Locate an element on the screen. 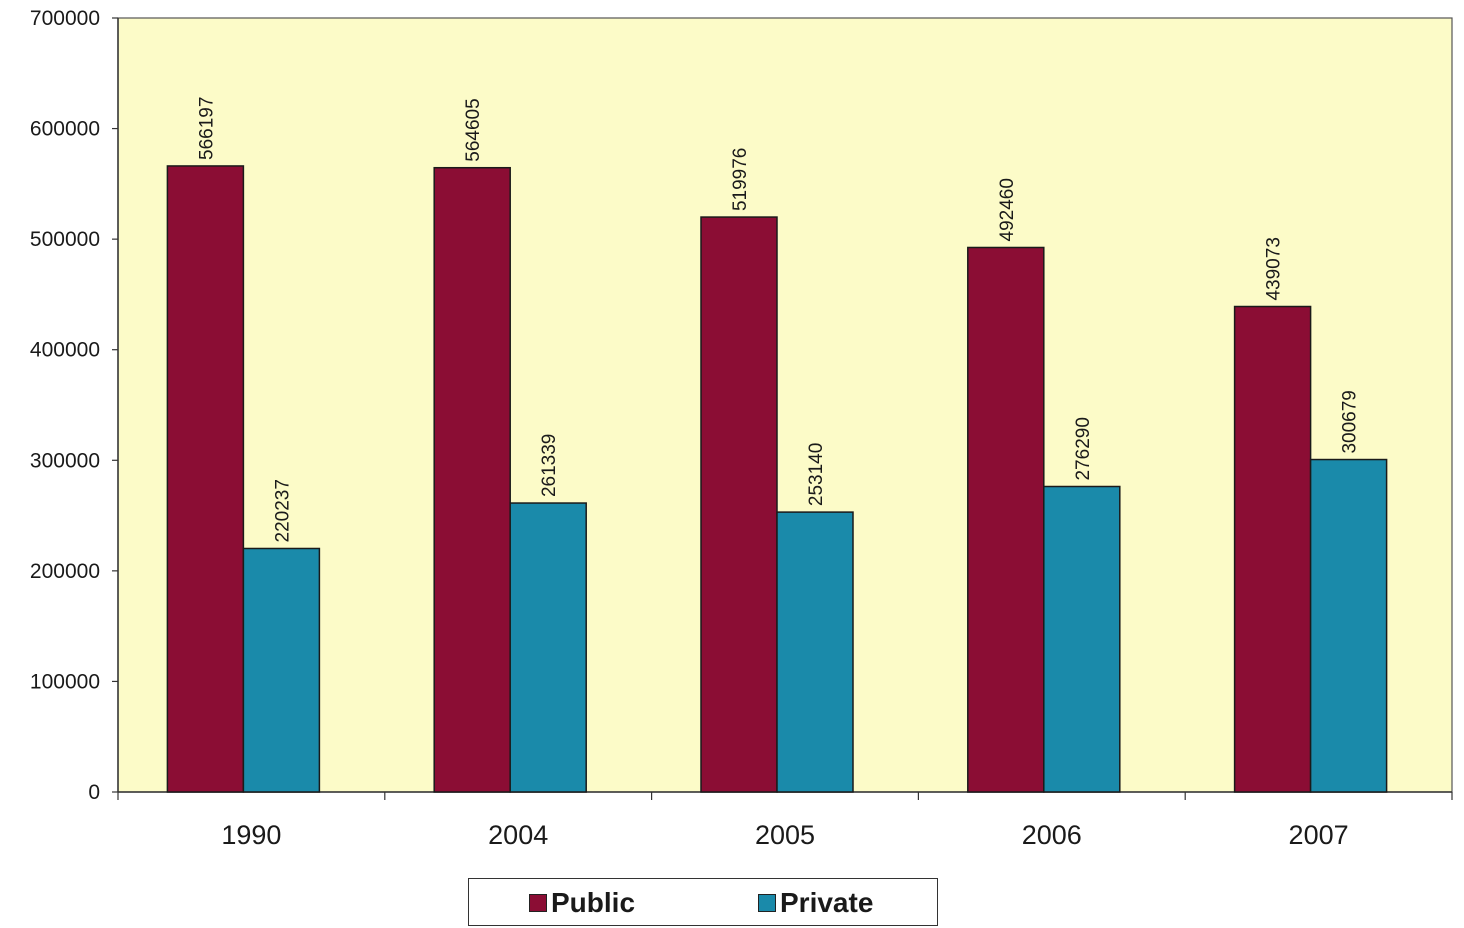 This screenshot has width=1464, height=928. data-label-public-2006: 492460 is located at coordinates (1007, 209).